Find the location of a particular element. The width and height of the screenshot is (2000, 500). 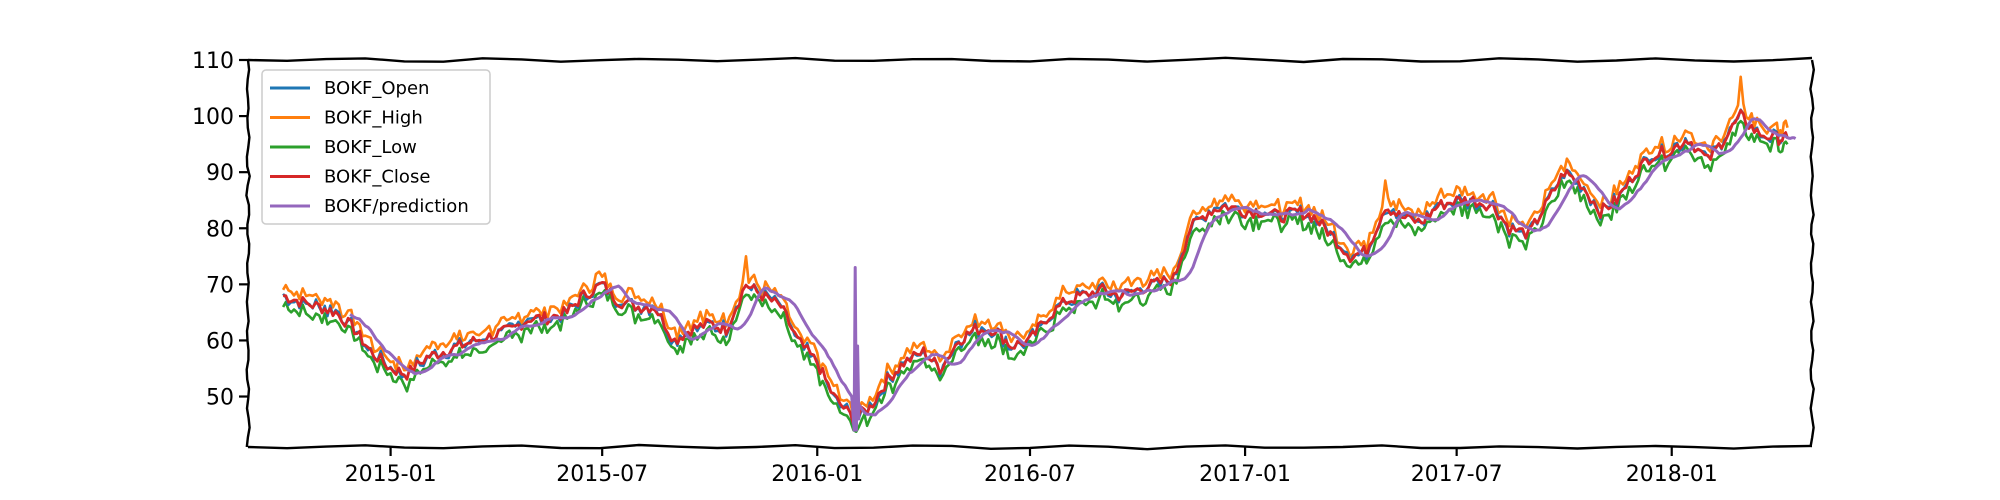

axis-top is located at coordinates (1030, 60).